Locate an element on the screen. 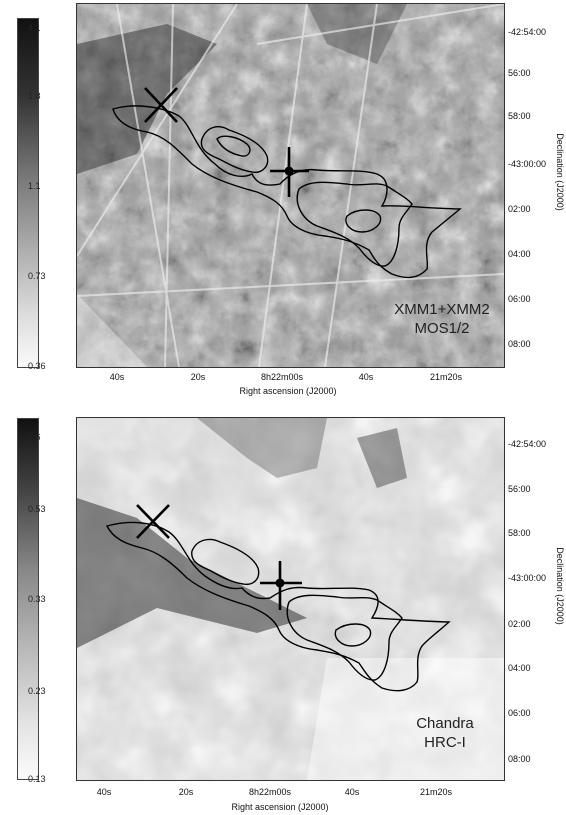 The image size is (566, 815). colorbar-chandra is located at coordinates (28, 599).